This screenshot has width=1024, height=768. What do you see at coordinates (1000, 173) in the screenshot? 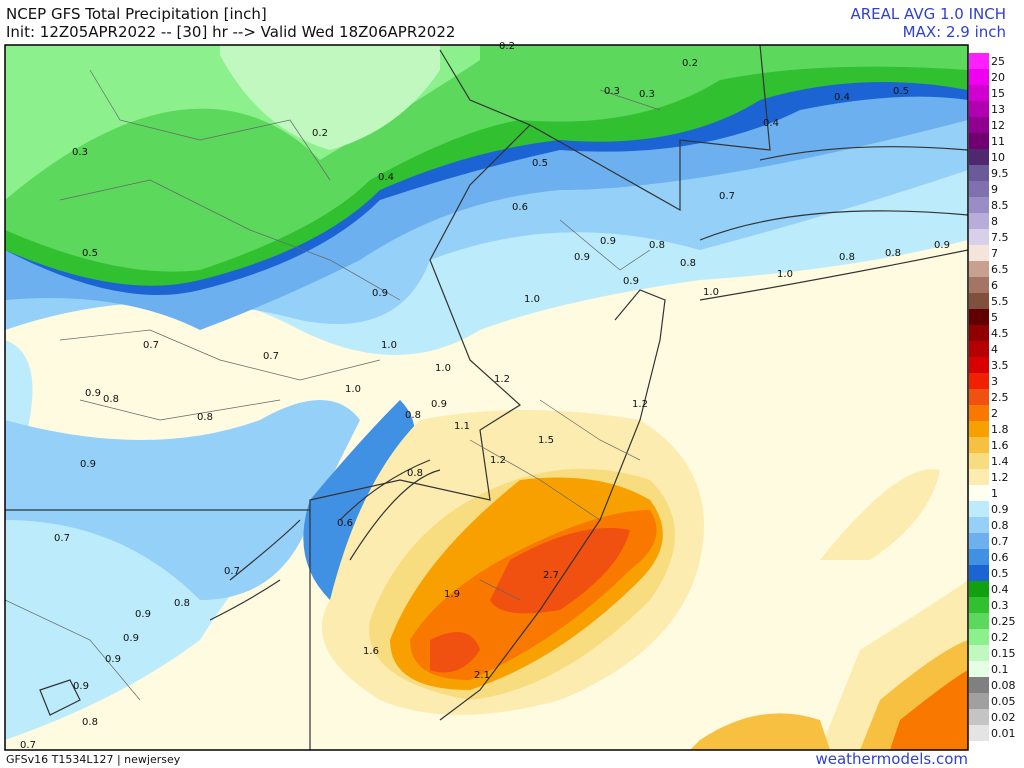
I see `colorbar-label: 9.5` at bounding box center [1000, 173].